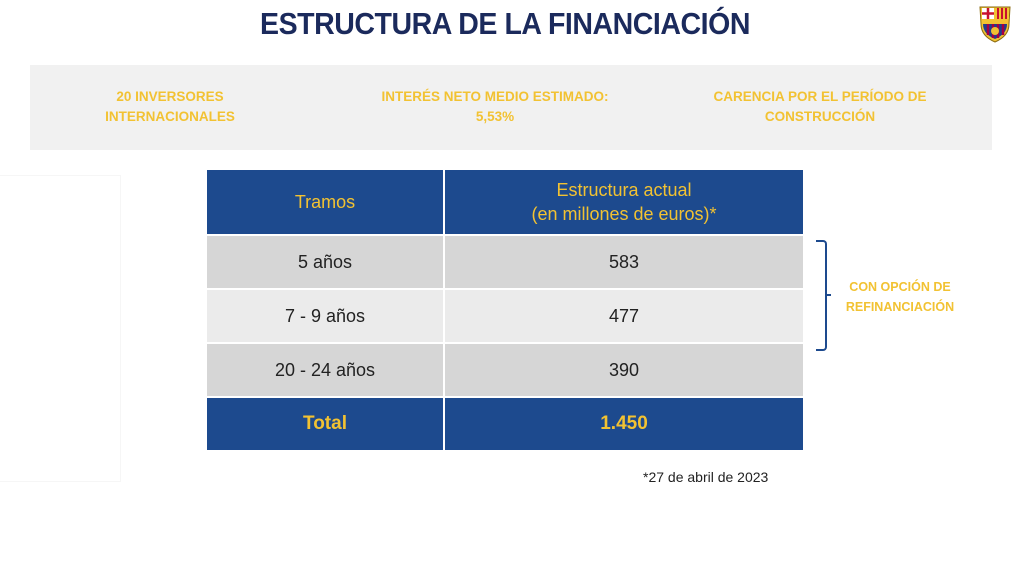 This screenshot has height=576, width=1024. I want to click on tramo-cell: 7 - 9 años, so click(326, 316).